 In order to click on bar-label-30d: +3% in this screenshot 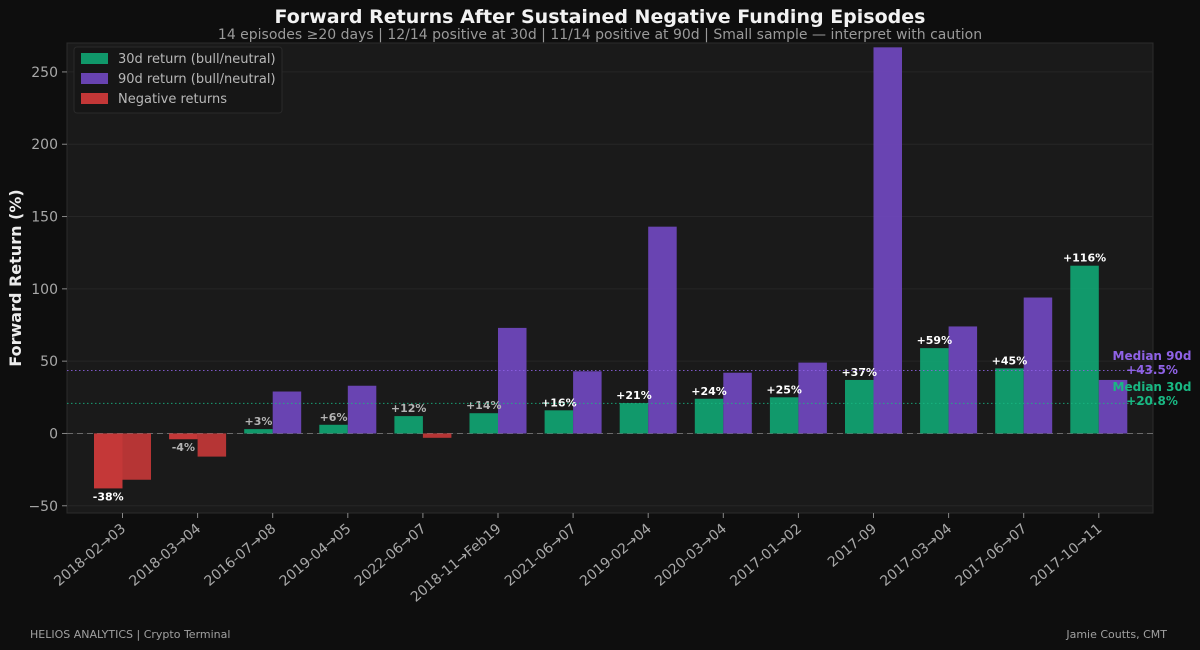, I will do `click(258, 421)`.